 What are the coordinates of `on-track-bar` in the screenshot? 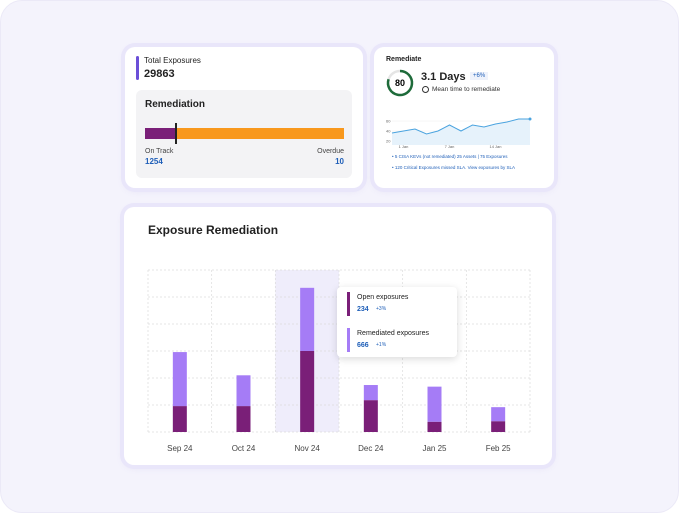 It's located at (160, 133).